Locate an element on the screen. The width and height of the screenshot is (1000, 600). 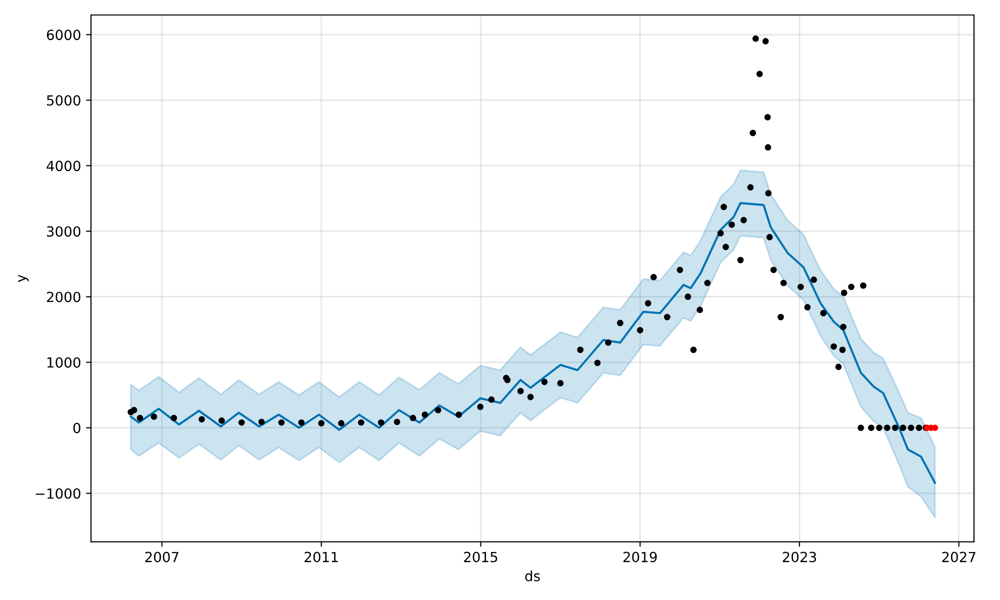
x-tick-label: 2015 is located at coordinates (481, 557).